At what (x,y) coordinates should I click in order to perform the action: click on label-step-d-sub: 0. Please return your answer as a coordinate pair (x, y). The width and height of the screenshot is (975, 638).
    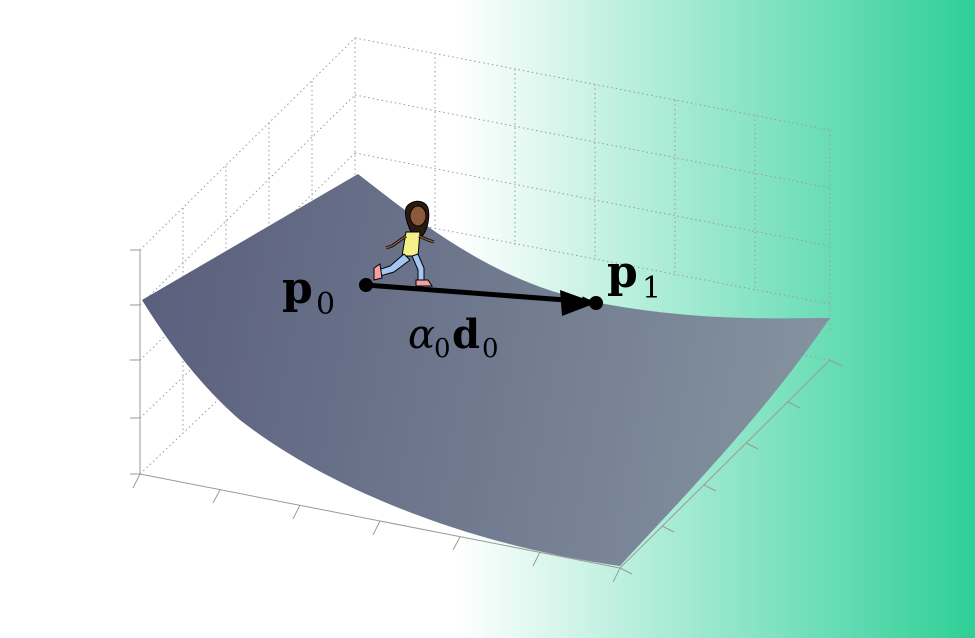
    Looking at the image, I should click on (490, 349).